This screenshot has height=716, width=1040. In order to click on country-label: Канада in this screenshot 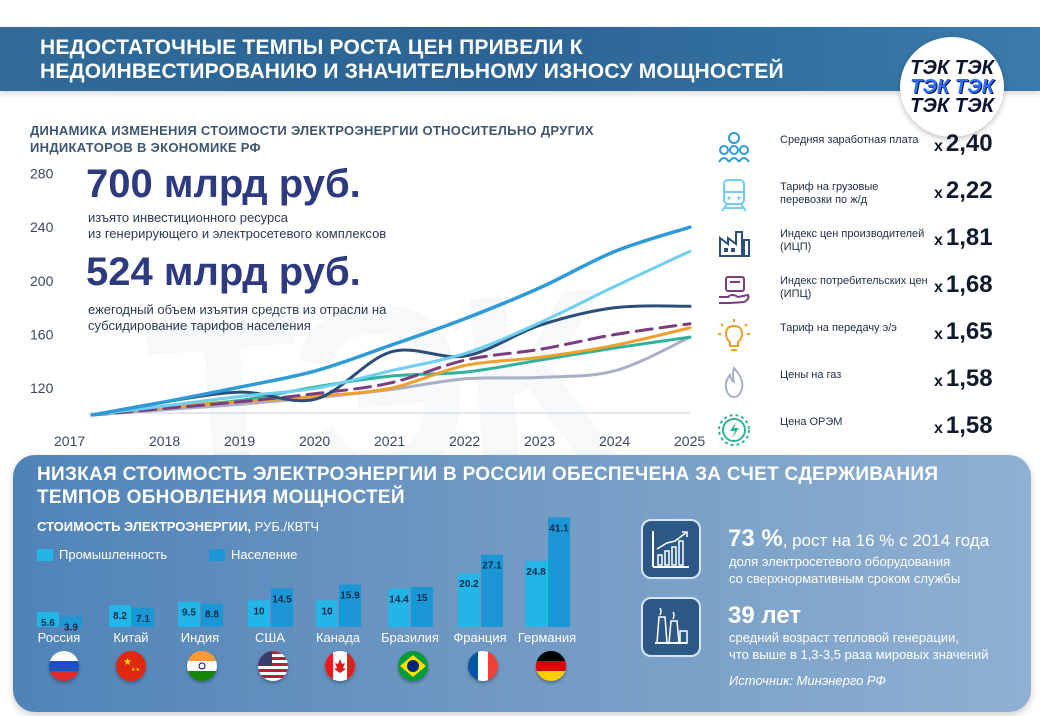, I will do `click(338, 637)`.